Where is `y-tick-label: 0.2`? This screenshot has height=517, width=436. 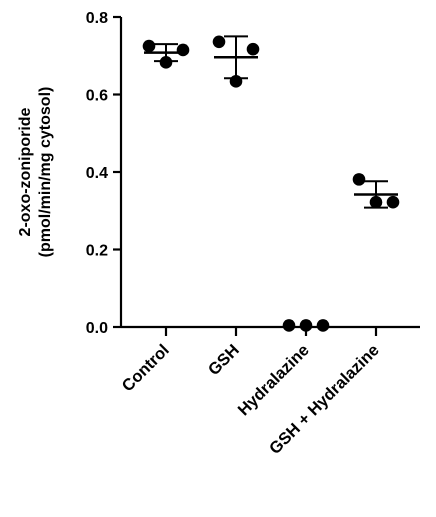 y-tick-label: 0.2 is located at coordinates (97, 251).